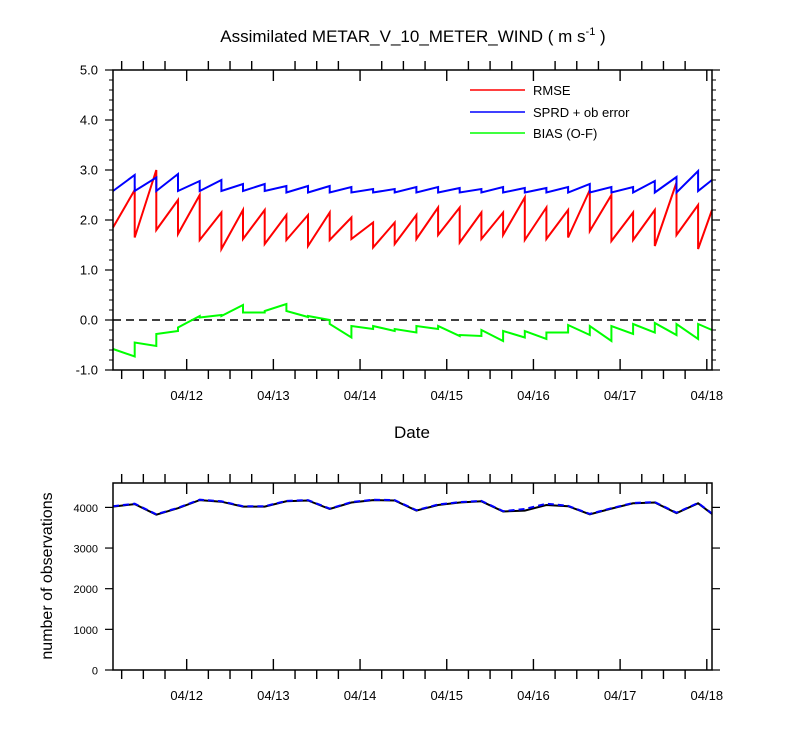 The width and height of the screenshot is (800, 750). Describe the element at coordinates (89, 120) in the screenshot. I see `y-tick-label: 4.0` at that location.